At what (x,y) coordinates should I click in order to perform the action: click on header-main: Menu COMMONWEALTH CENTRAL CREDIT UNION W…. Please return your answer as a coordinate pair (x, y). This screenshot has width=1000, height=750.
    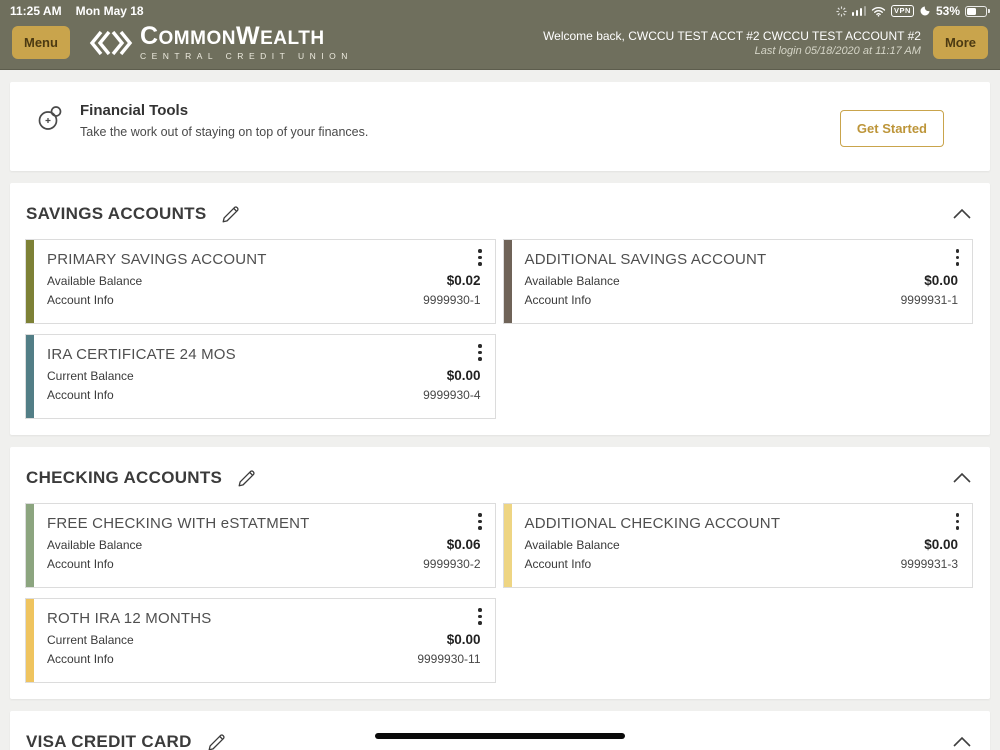
    Looking at the image, I should click on (500, 45).